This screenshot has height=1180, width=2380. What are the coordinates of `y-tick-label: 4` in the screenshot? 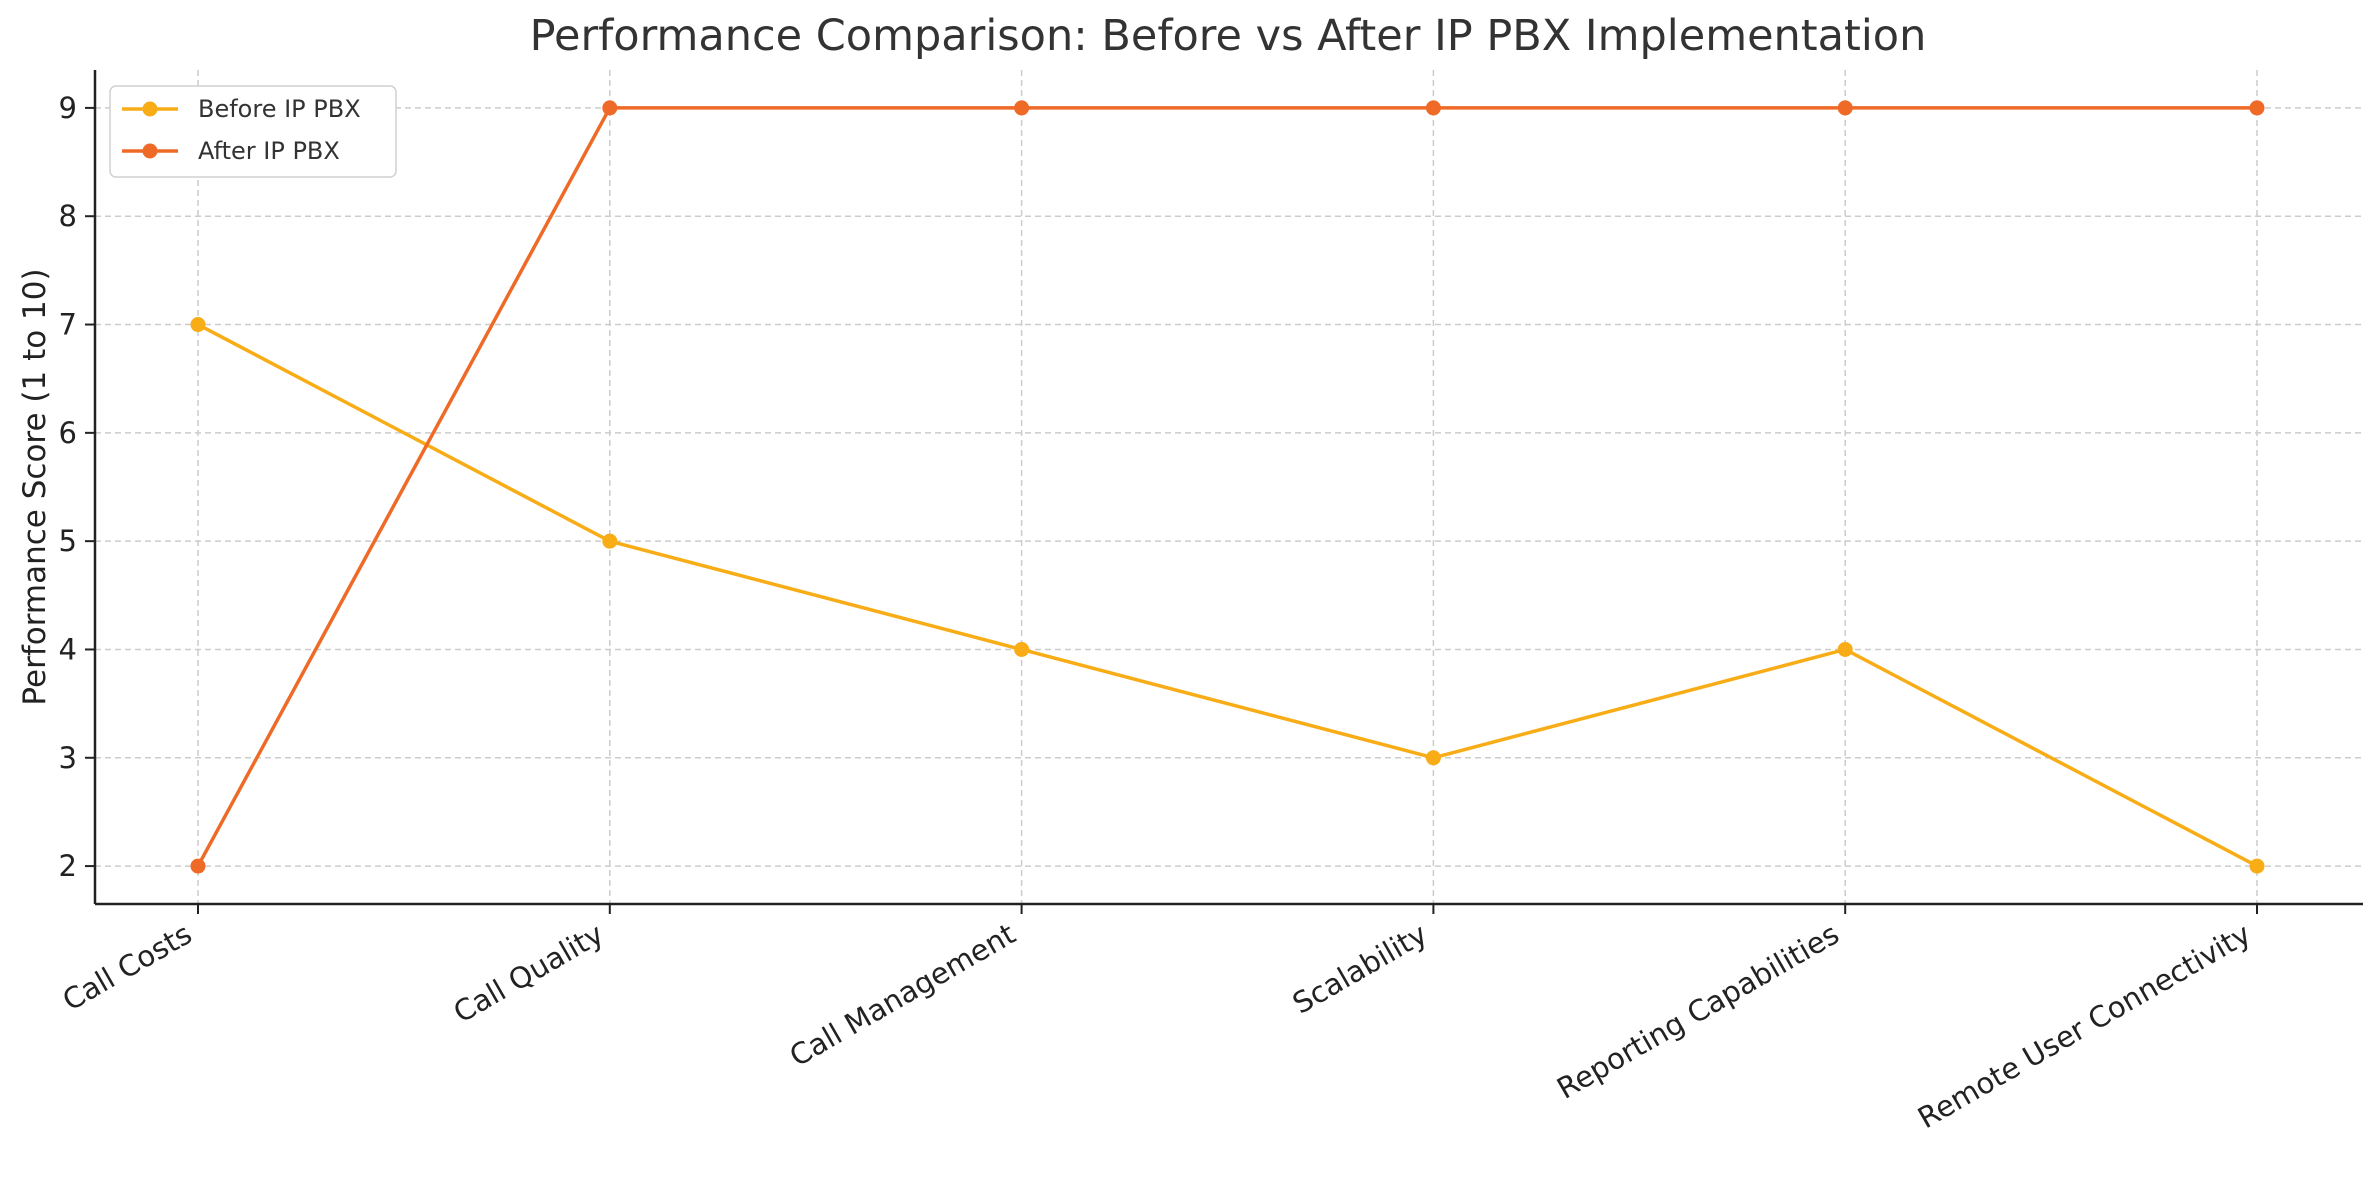 It's located at (68, 649).